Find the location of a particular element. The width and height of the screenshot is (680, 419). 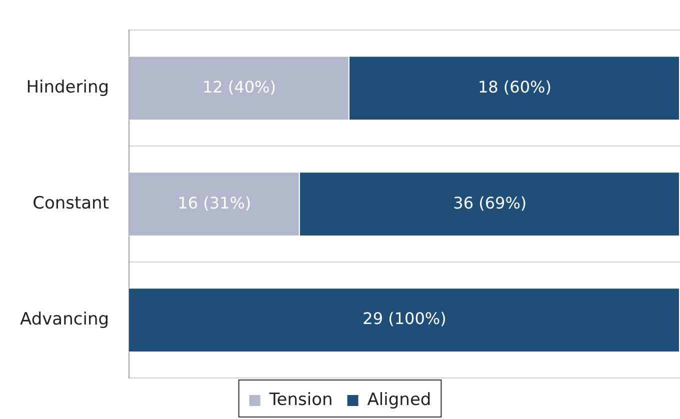

data-label: 12 (40%) is located at coordinates (239, 86).